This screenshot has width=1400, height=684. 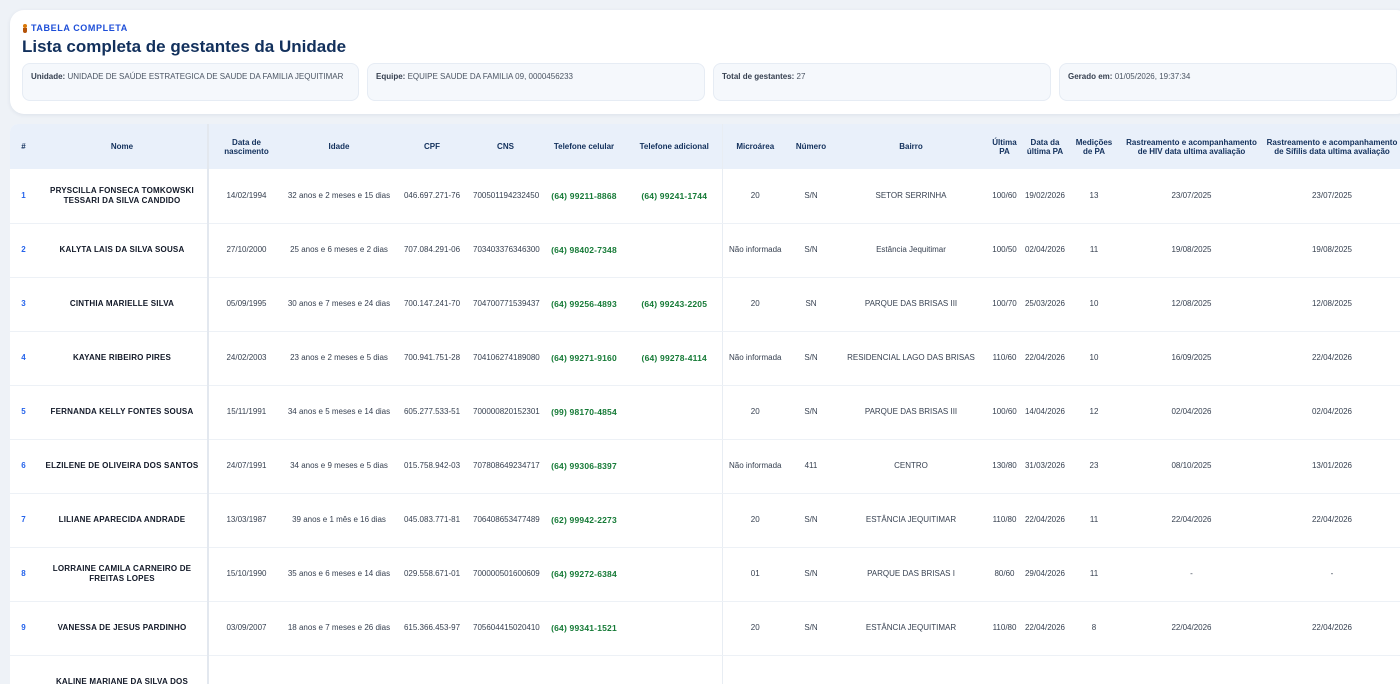 What do you see at coordinates (339, 250) in the screenshot?
I see `age: 25 anos e 6 meses e 2 dias` at bounding box center [339, 250].